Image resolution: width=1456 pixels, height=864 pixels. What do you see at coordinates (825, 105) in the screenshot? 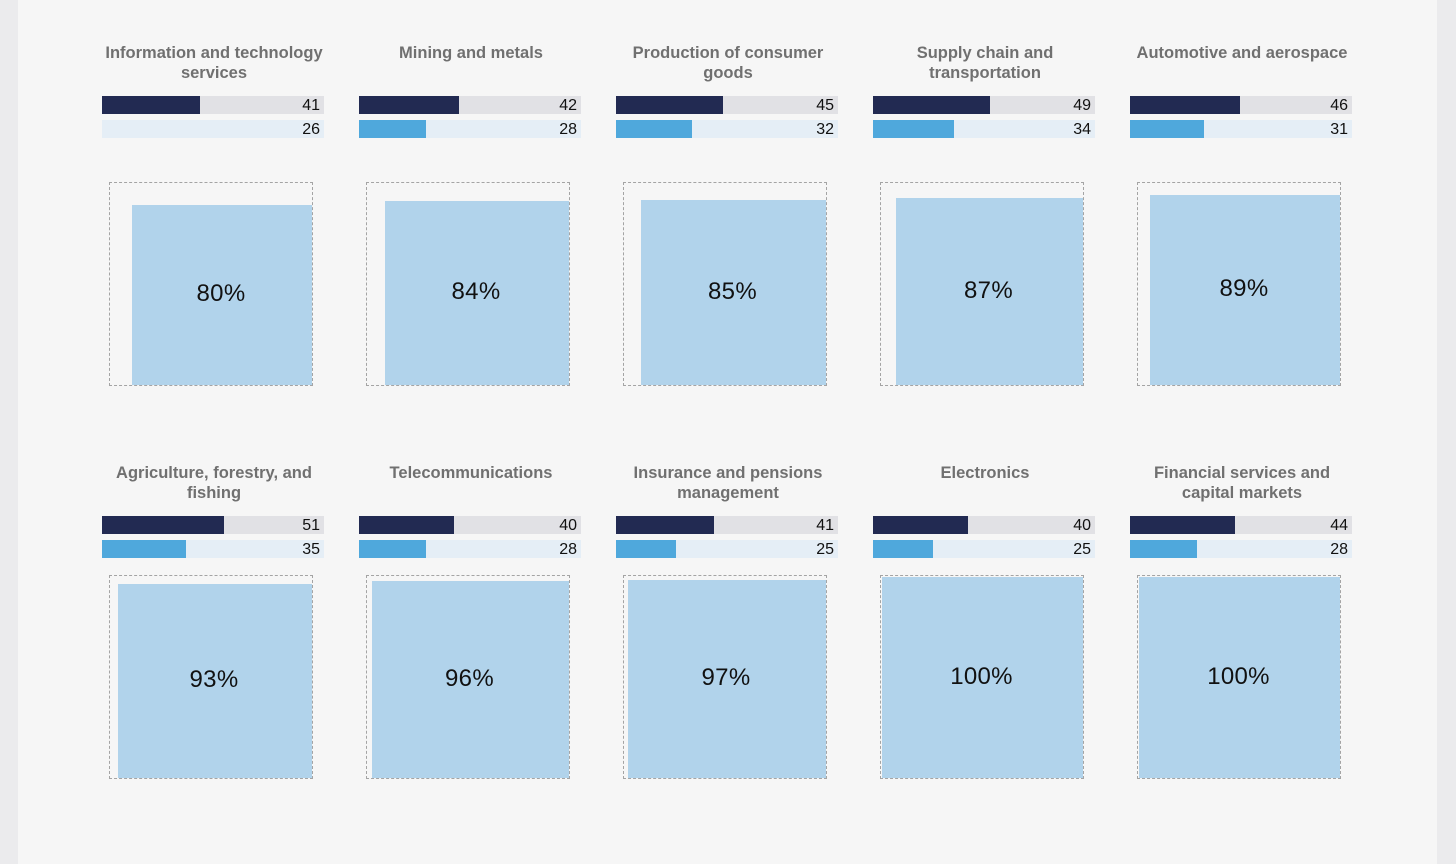
I see `dark-bar-value: 45` at bounding box center [825, 105].